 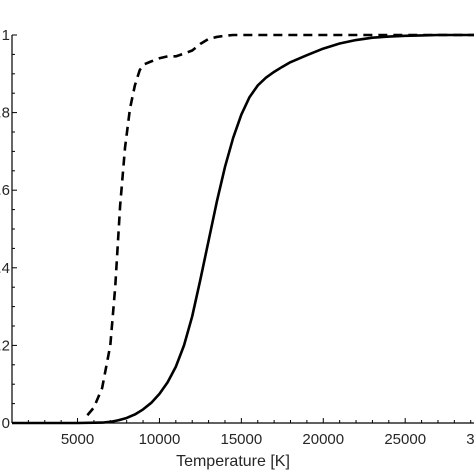 I want to click on y-tick-label: 1, so click(x=6, y=35).